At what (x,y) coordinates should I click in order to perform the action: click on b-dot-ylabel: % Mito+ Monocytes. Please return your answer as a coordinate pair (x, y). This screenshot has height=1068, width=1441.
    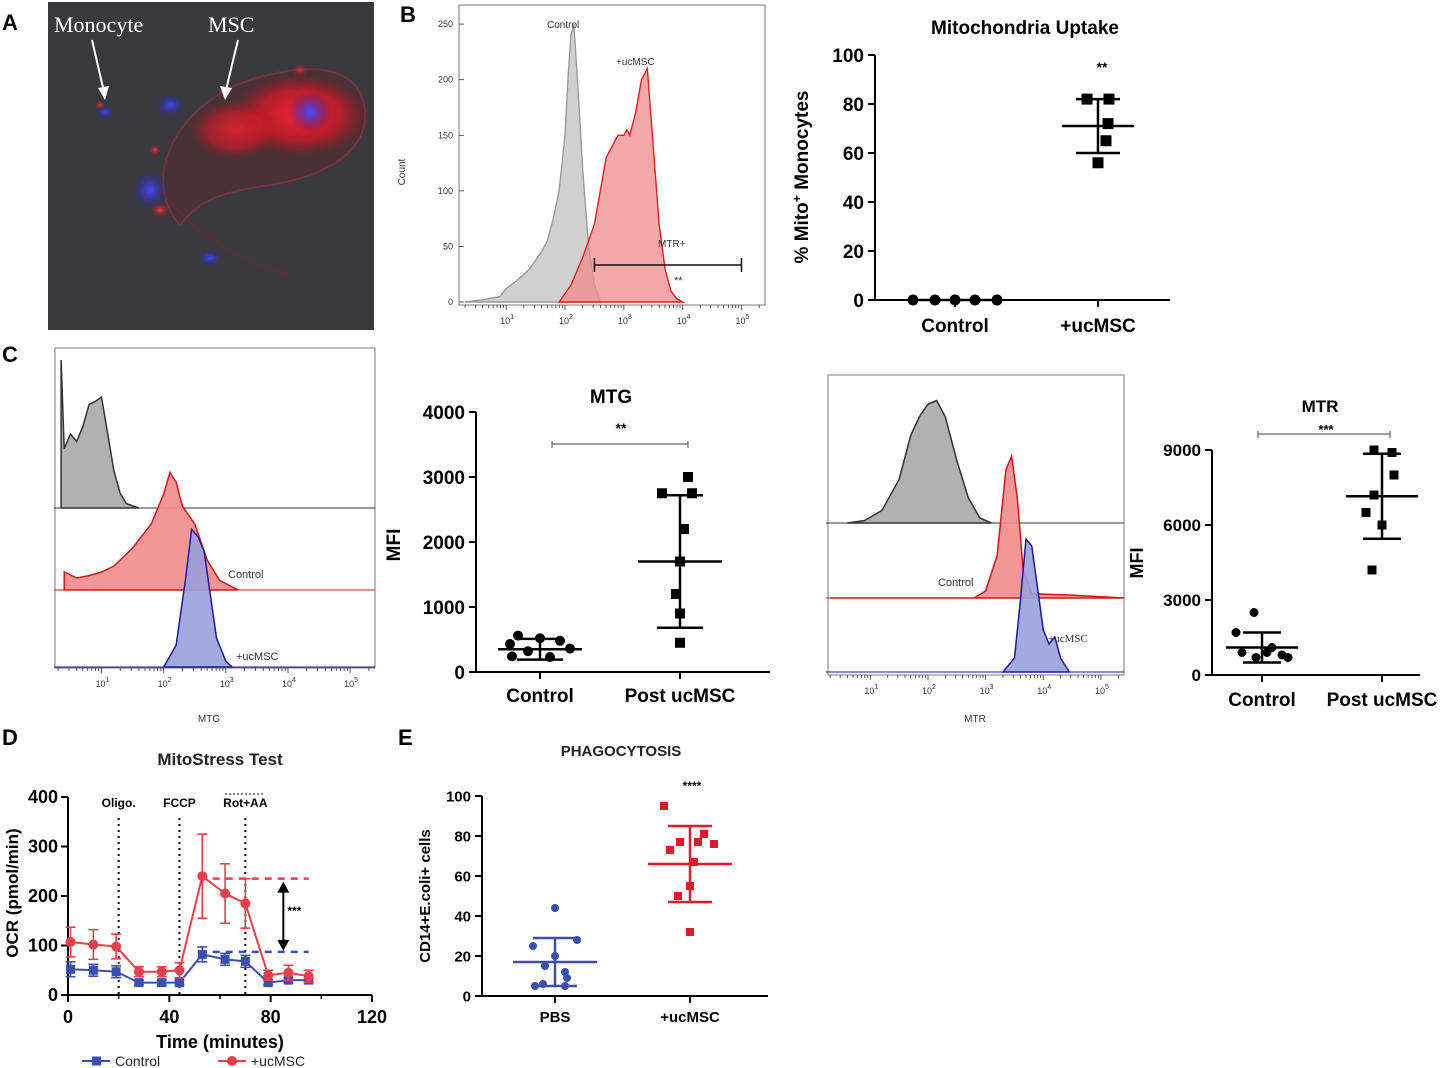
    Looking at the image, I should click on (801, 177).